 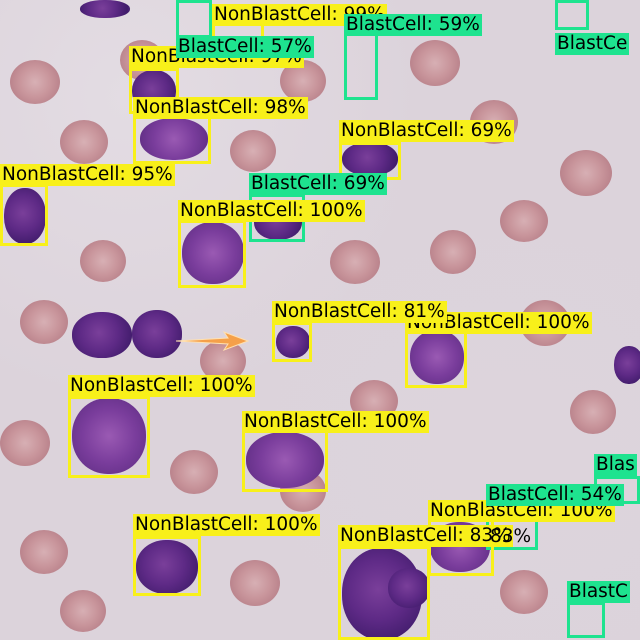 What do you see at coordinates (615, 465) in the screenshot?
I see `detection-label: Blas` at bounding box center [615, 465].